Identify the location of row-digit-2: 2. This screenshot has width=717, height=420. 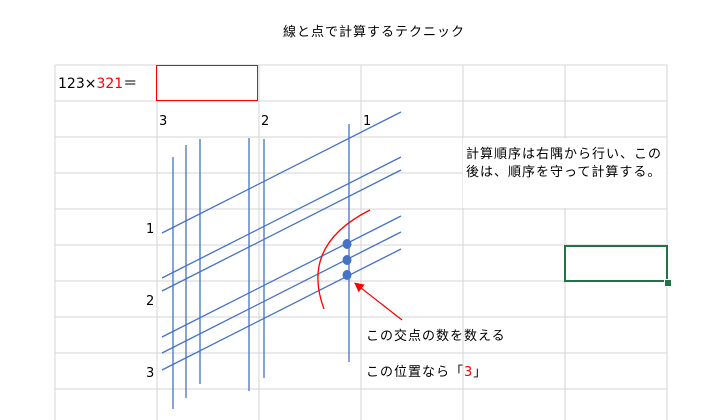
(150, 301).